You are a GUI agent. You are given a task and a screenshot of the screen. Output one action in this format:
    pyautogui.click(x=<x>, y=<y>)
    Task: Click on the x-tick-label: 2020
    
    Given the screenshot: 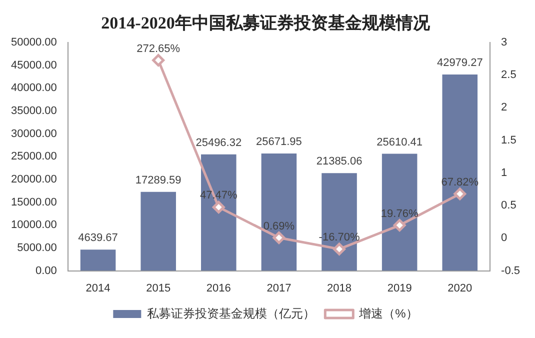 What is the action you would take?
    pyautogui.click(x=460, y=288)
    